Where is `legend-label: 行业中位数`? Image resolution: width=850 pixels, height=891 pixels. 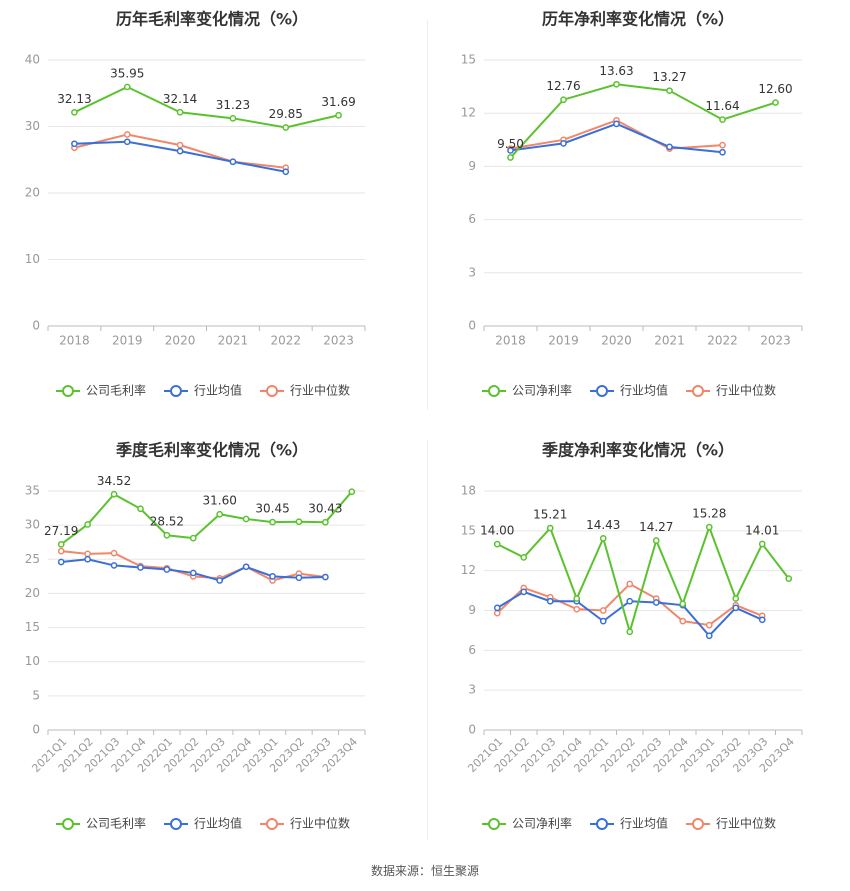 legend-label: 行业中位数 is located at coordinates (320, 390).